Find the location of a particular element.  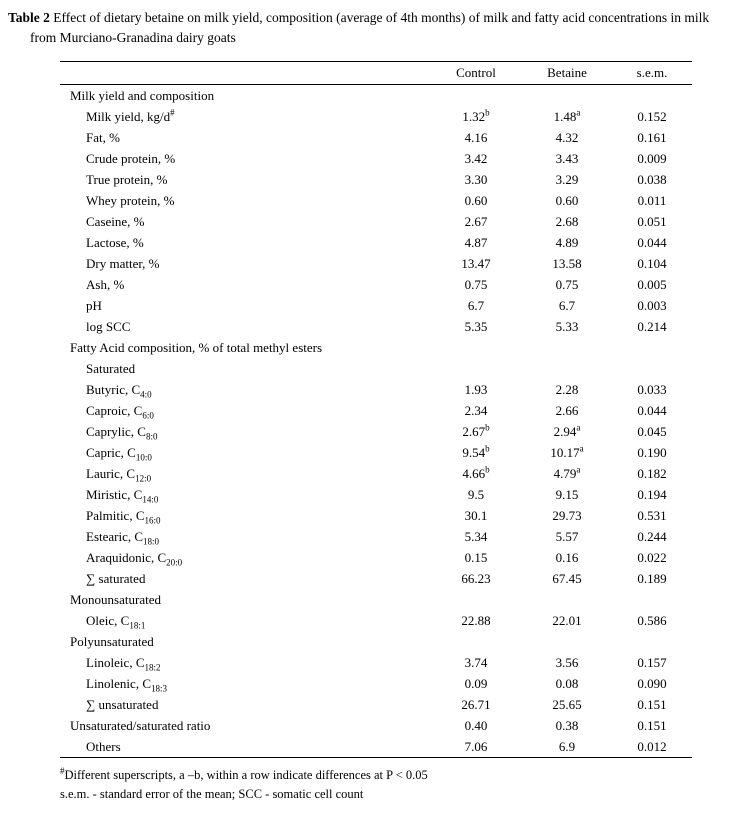

caption-label: Table 2 is located at coordinates (29, 17).